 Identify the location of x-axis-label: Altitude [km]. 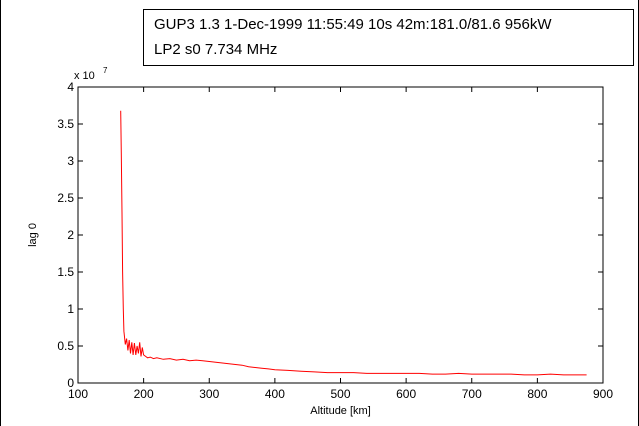
(340, 411).